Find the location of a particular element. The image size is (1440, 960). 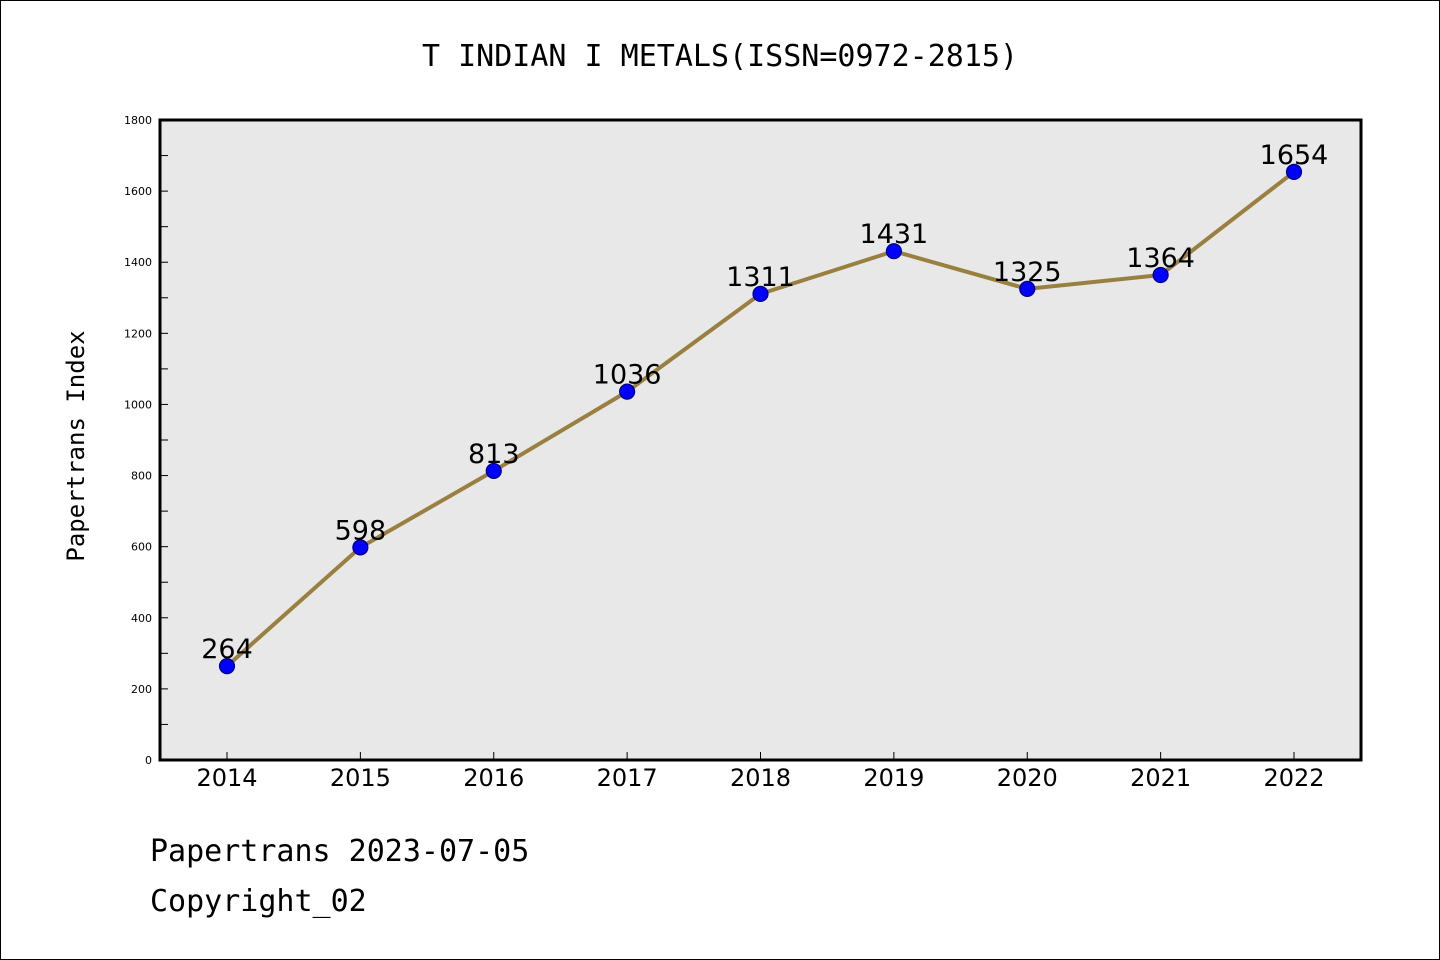

y-axis: 0 200 400 600 800 1000 1200 1400 1600 1800 is located at coordinates (146, 440).